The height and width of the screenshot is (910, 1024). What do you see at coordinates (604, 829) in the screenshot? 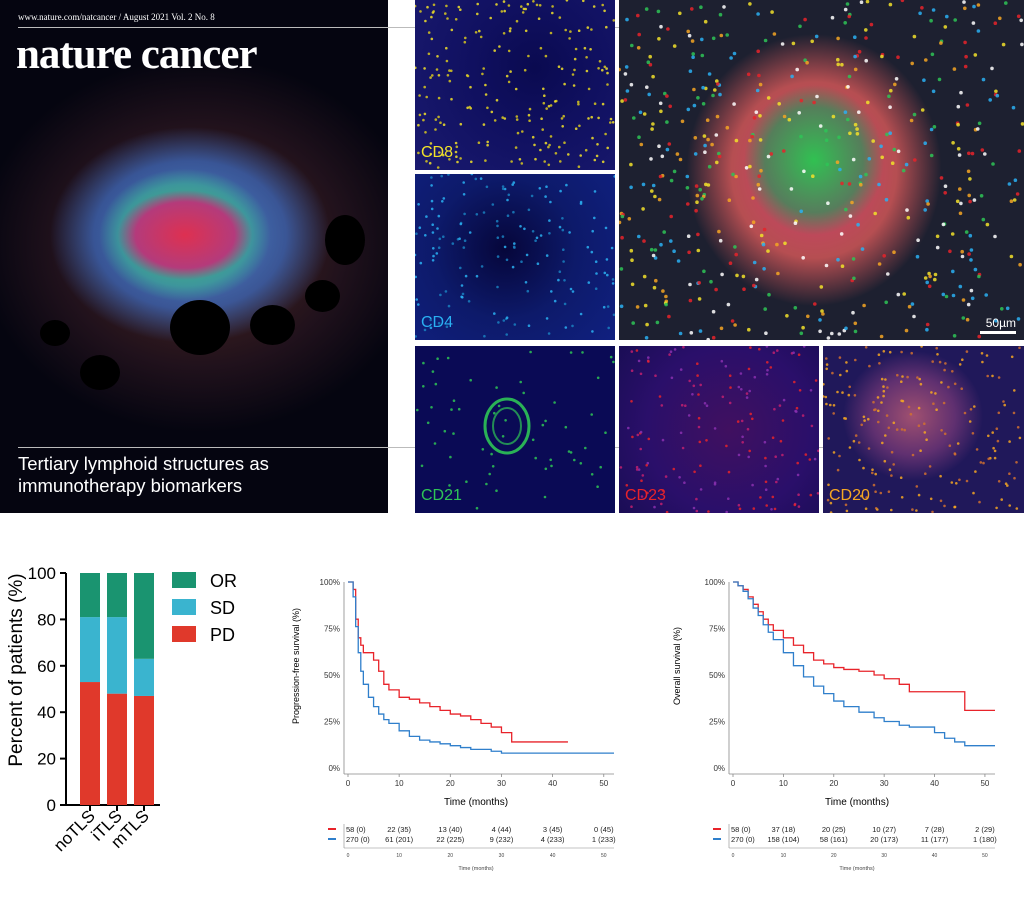
I see `risk-table-cell: 0 (45)` at bounding box center [604, 829].